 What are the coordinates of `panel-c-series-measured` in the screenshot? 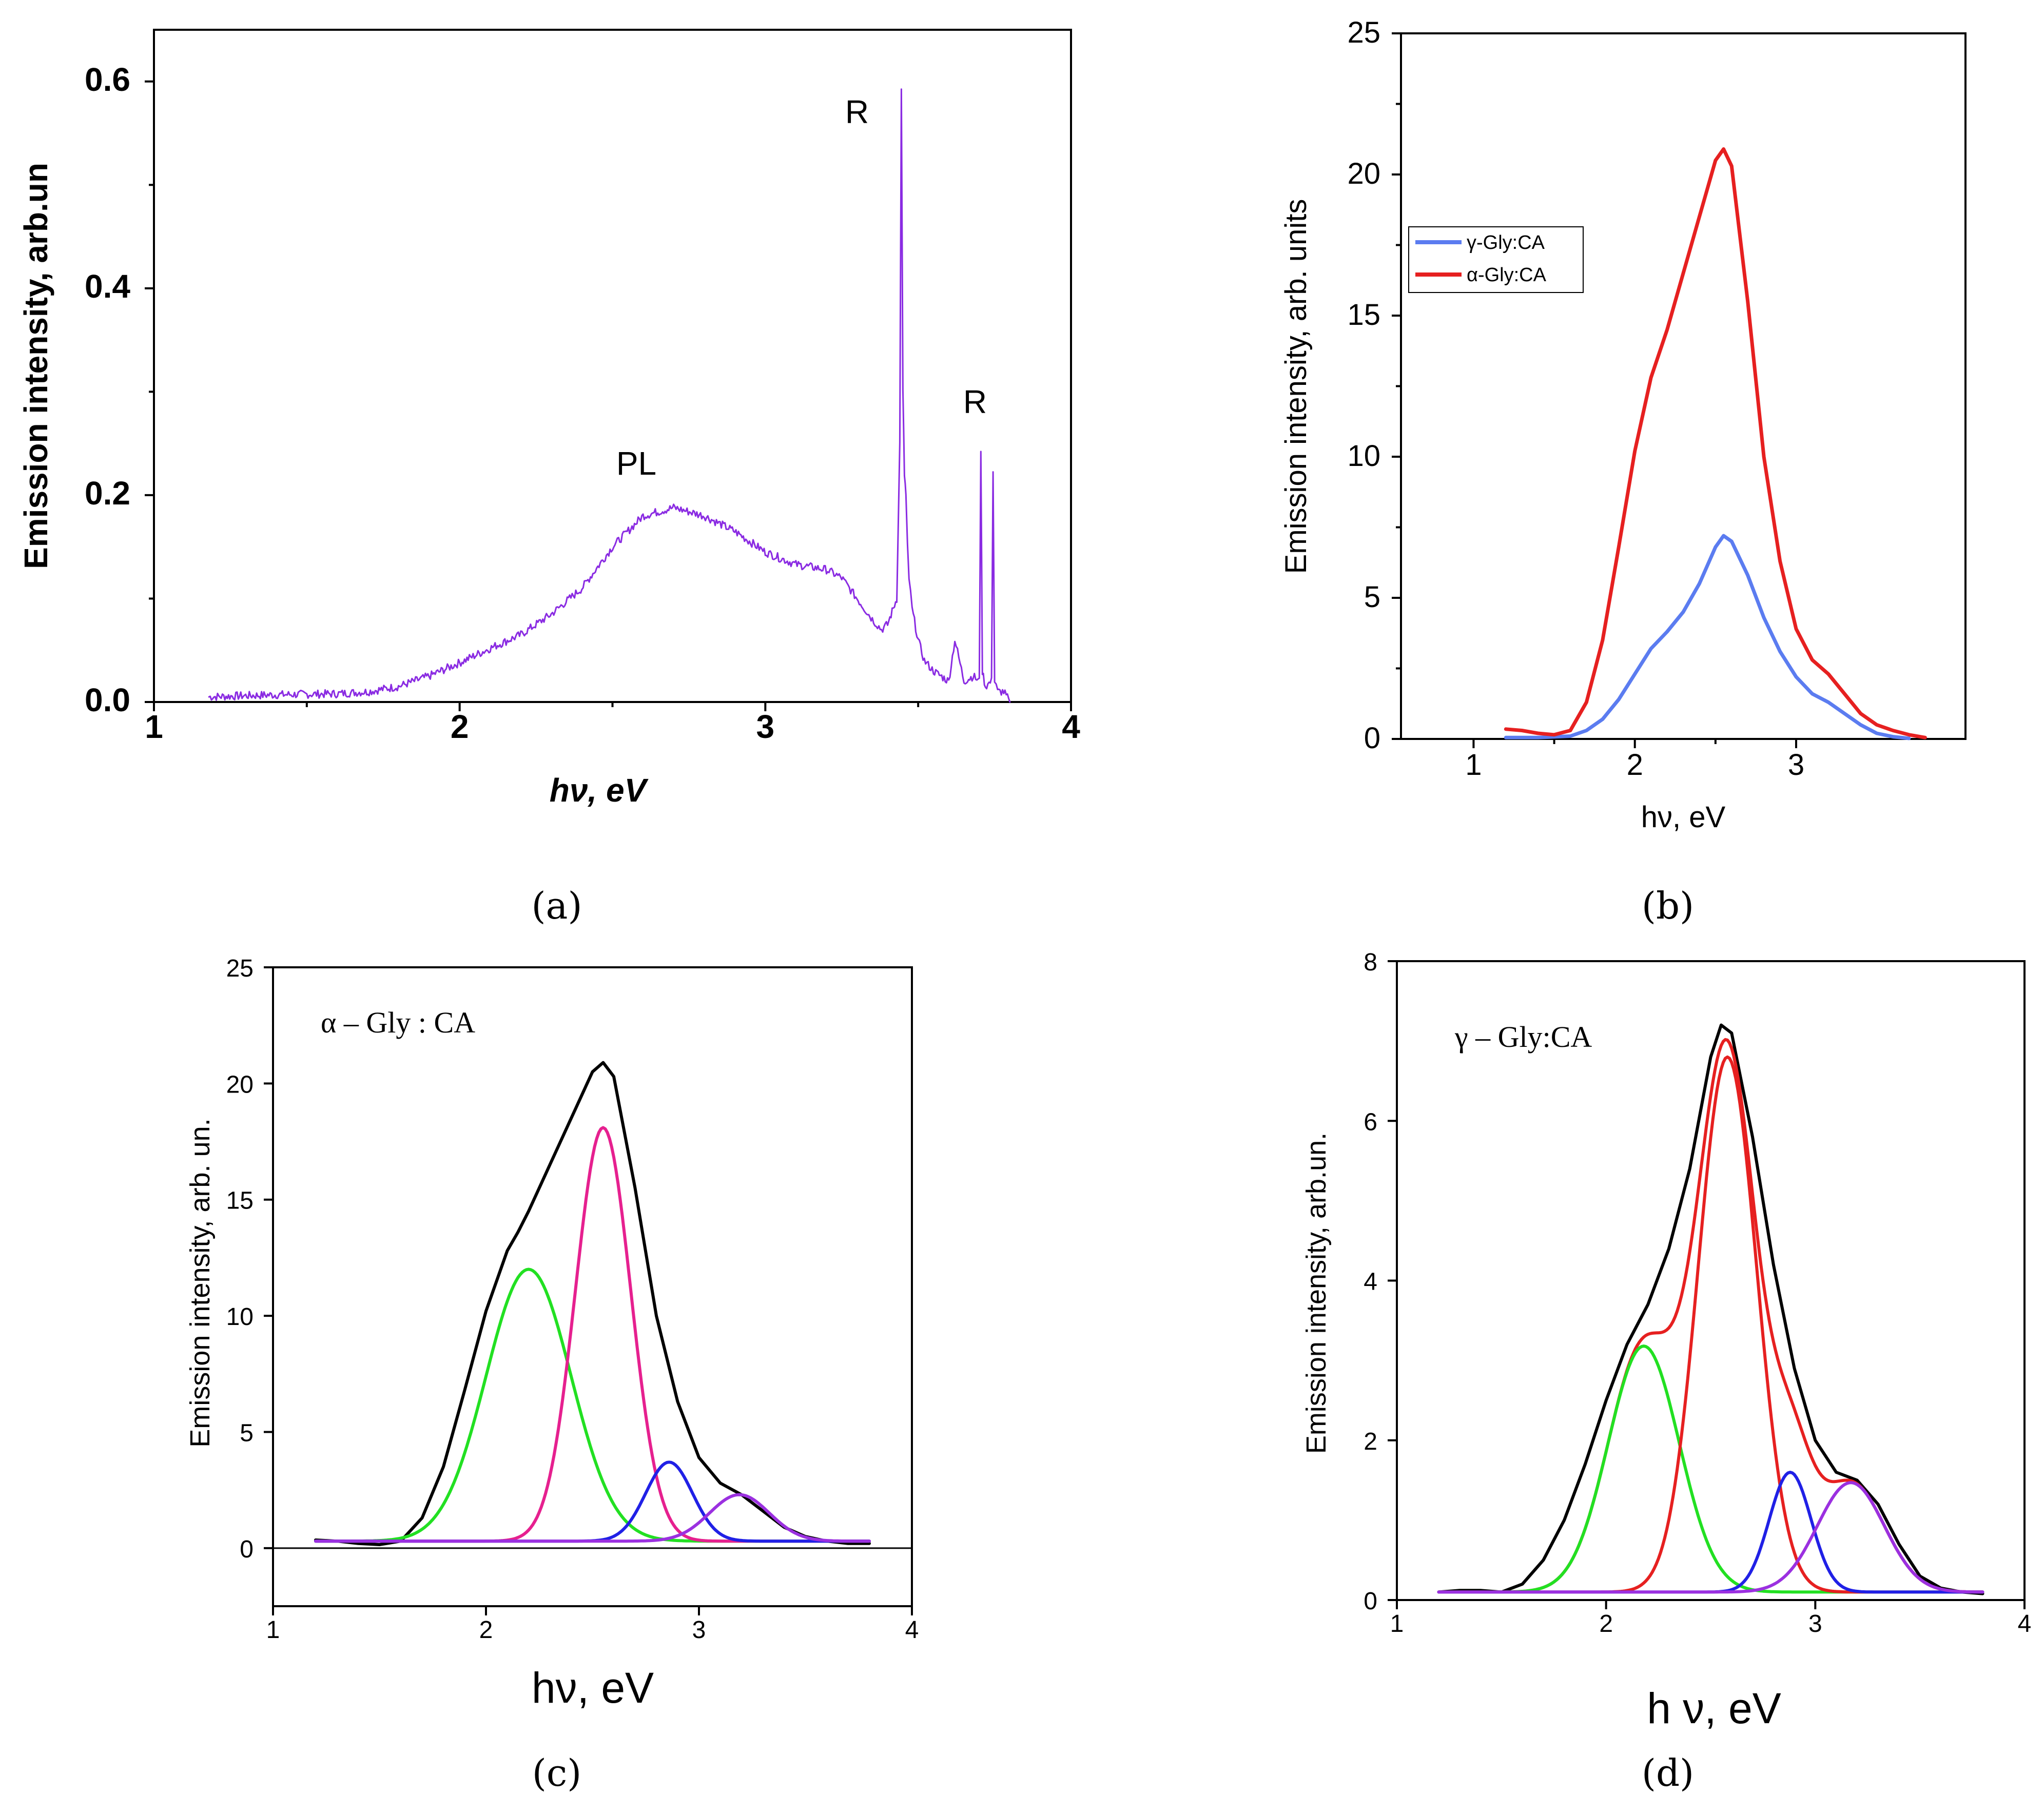 It's located at (592, 1303).